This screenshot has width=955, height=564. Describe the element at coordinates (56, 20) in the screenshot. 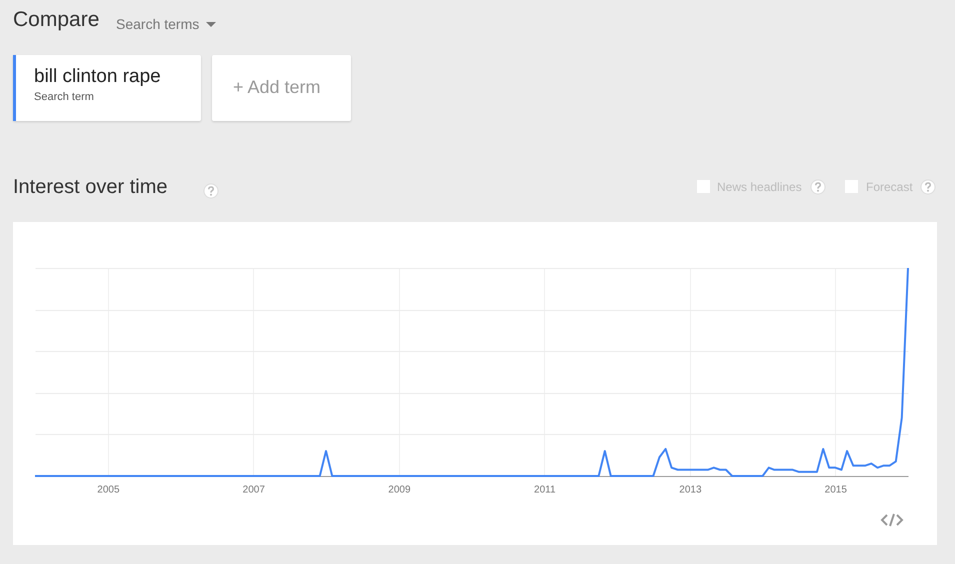

I see `text: Compare` at that location.